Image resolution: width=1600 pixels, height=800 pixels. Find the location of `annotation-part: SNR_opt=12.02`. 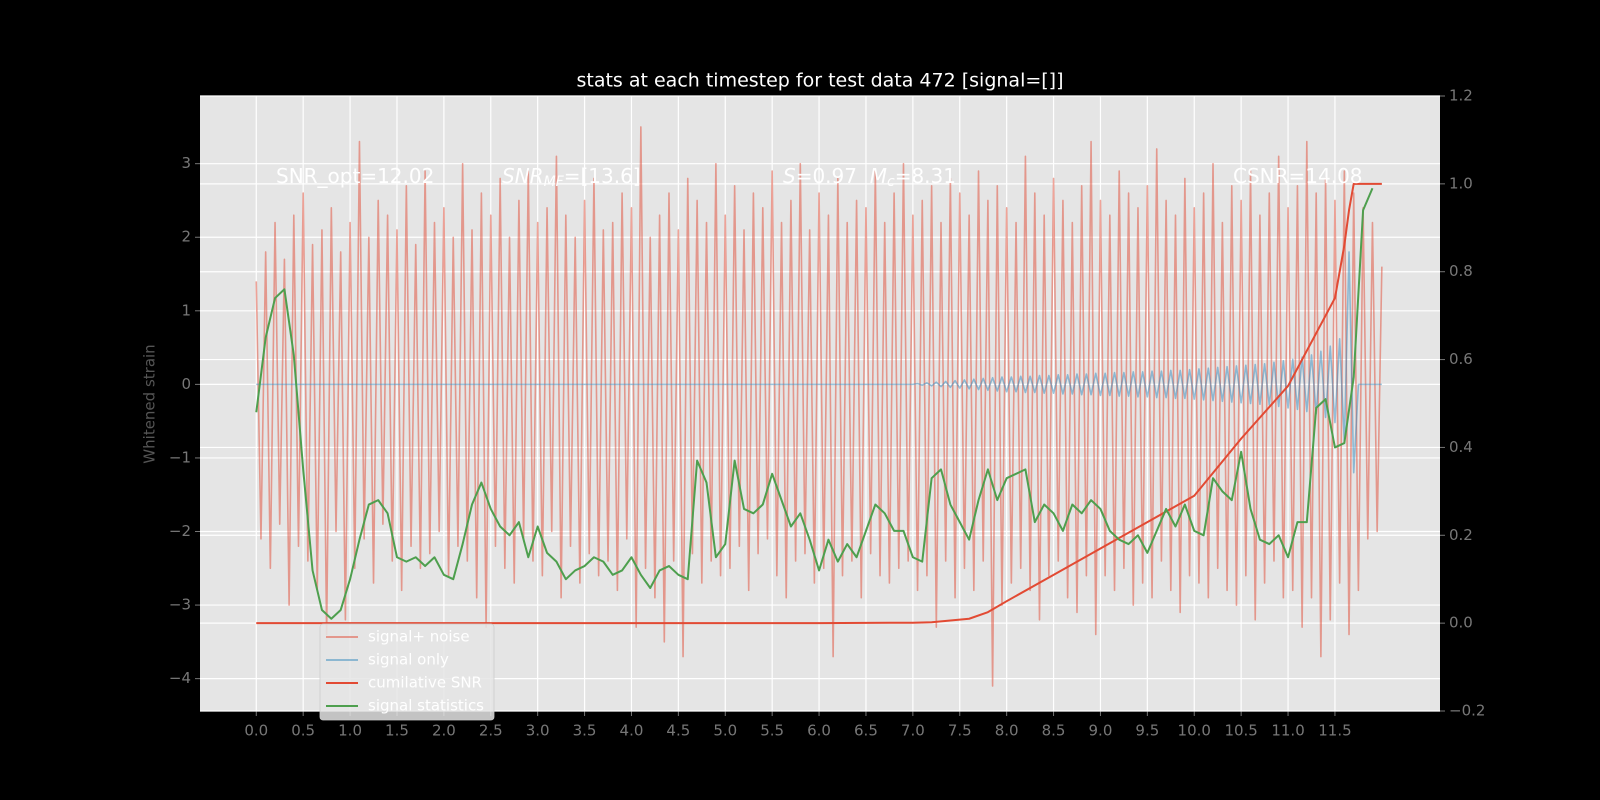

annotation-part: SNR_opt=12.02 is located at coordinates (355, 176).